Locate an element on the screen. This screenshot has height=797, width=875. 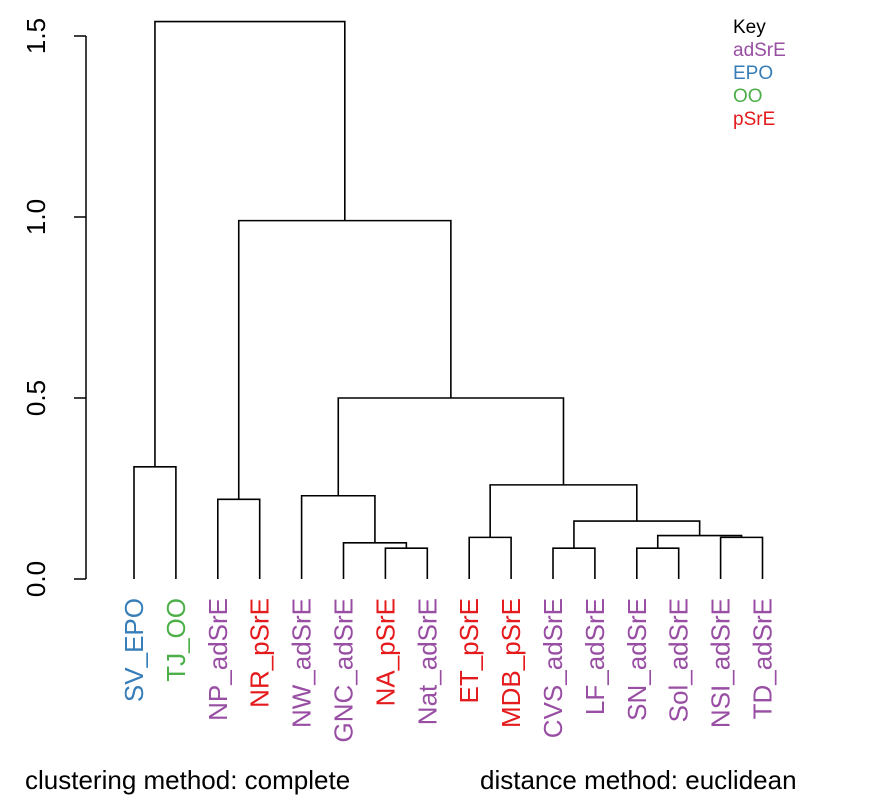
leaf-label: GNC_adSrE is located at coordinates (344, 670).